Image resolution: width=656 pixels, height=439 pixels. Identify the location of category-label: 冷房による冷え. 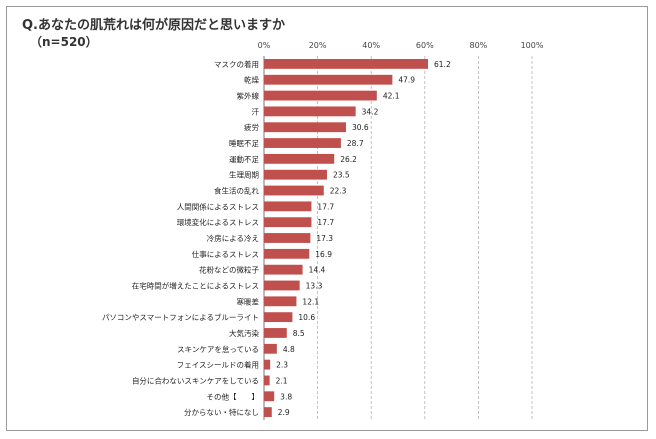
(233, 238).